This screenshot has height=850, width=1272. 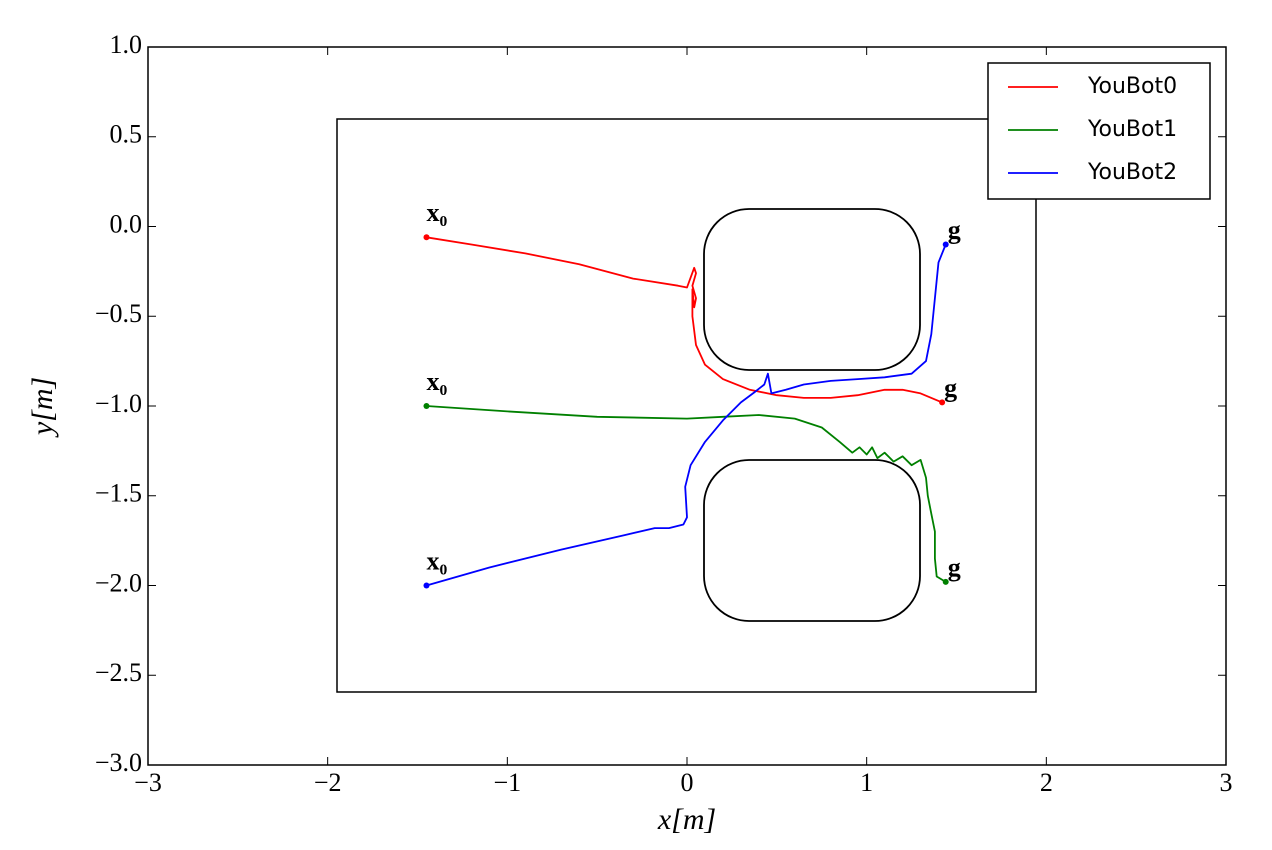 What do you see at coordinates (1132, 172) in the screenshot?
I see `legend-label: YouBot2` at bounding box center [1132, 172].